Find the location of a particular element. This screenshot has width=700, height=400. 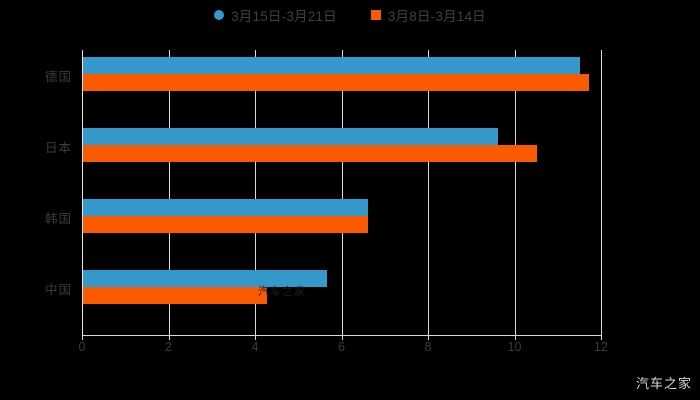

x-axis-tick-label: 0 is located at coordinates (82, 347).